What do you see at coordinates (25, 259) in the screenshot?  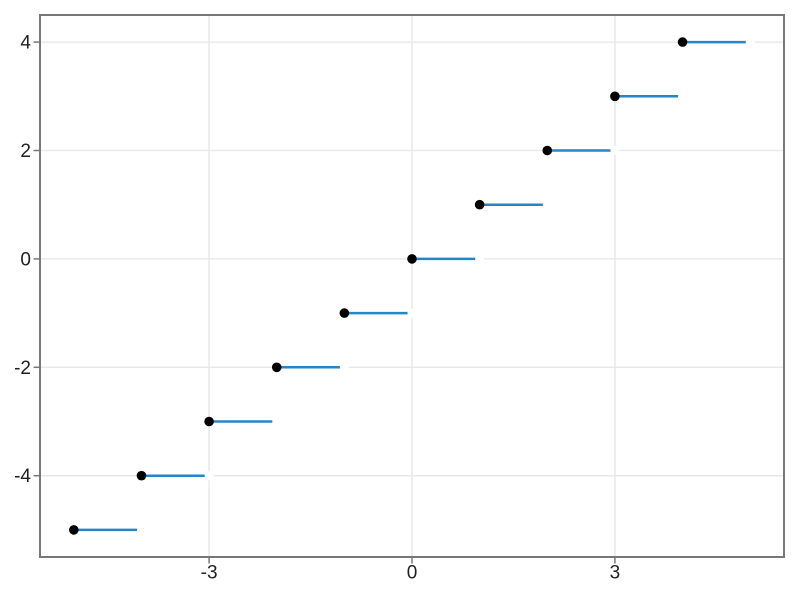 I see `y-tick-label: 0` at bounding box center [25, 259].